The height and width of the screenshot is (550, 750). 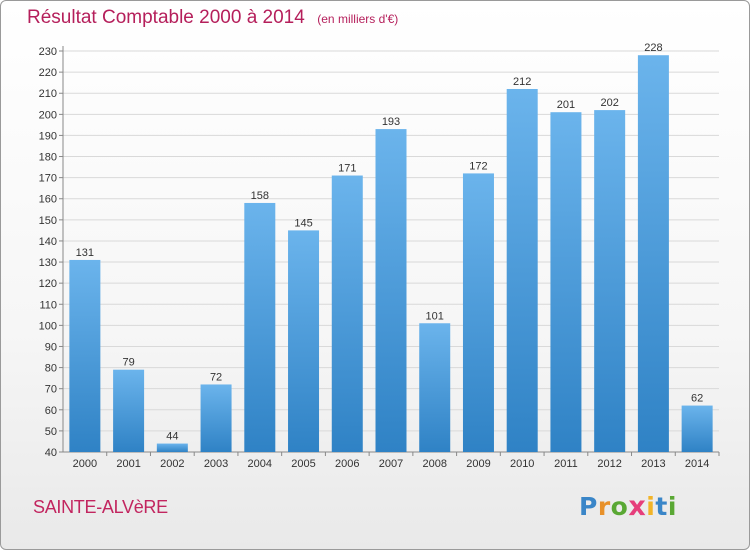 What do you see at coordinates (637, 506) in the screenshot?
I see `logo-letter: x` at bounding box center [637, 506].